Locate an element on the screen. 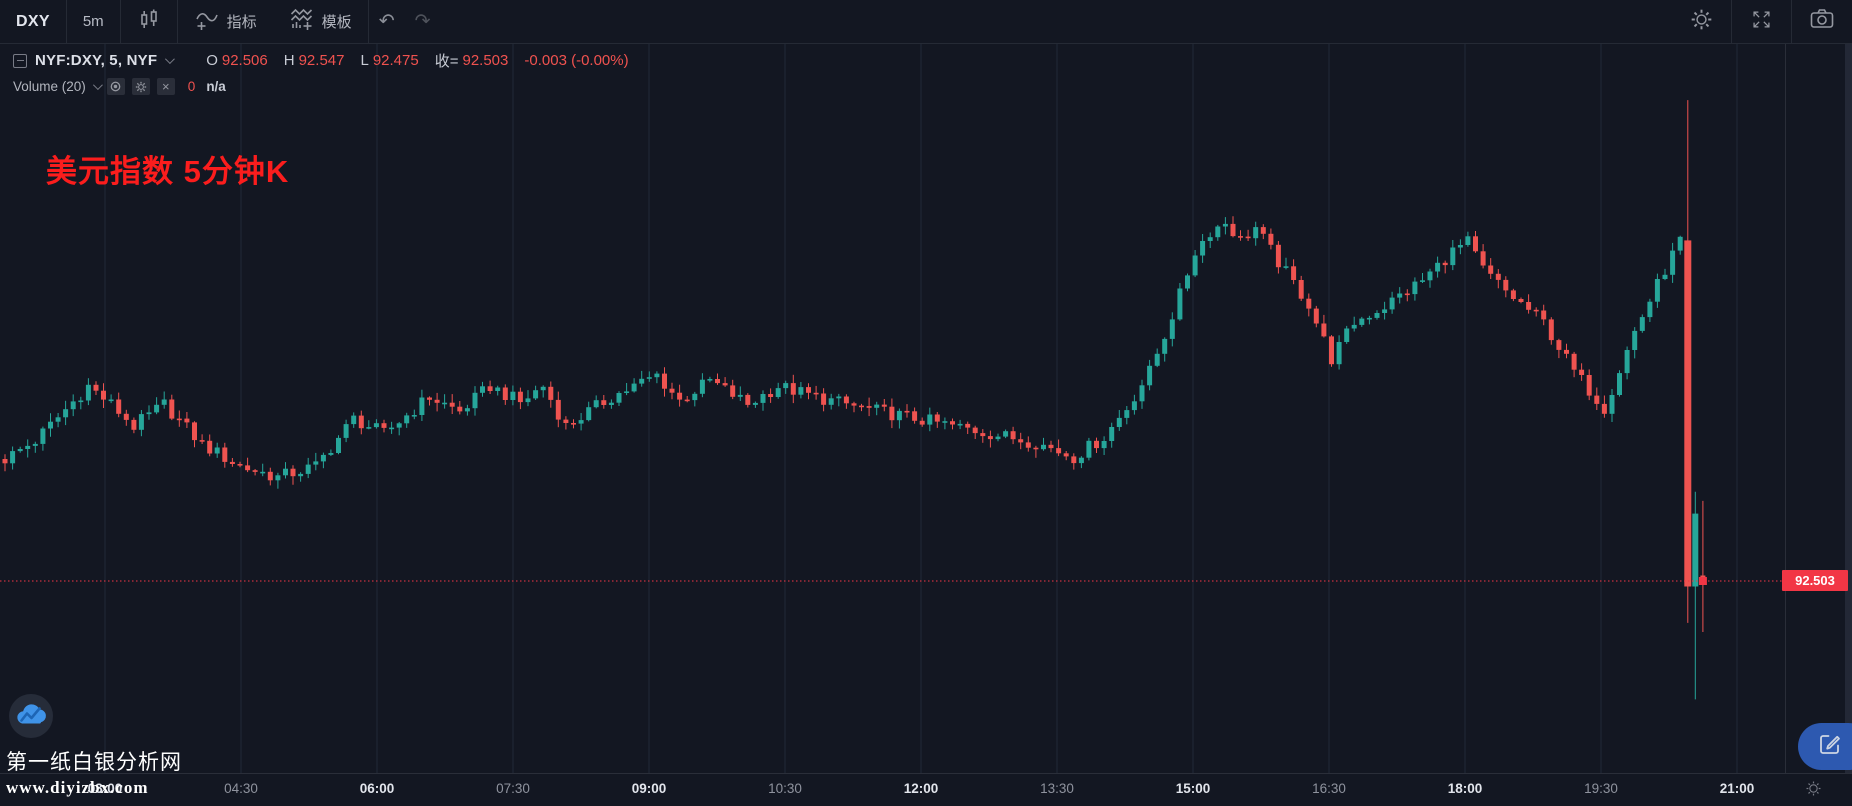 The height and width of the screenshot is (806, 1852). templates-button: 模板 is located at coordinates (320, 21).